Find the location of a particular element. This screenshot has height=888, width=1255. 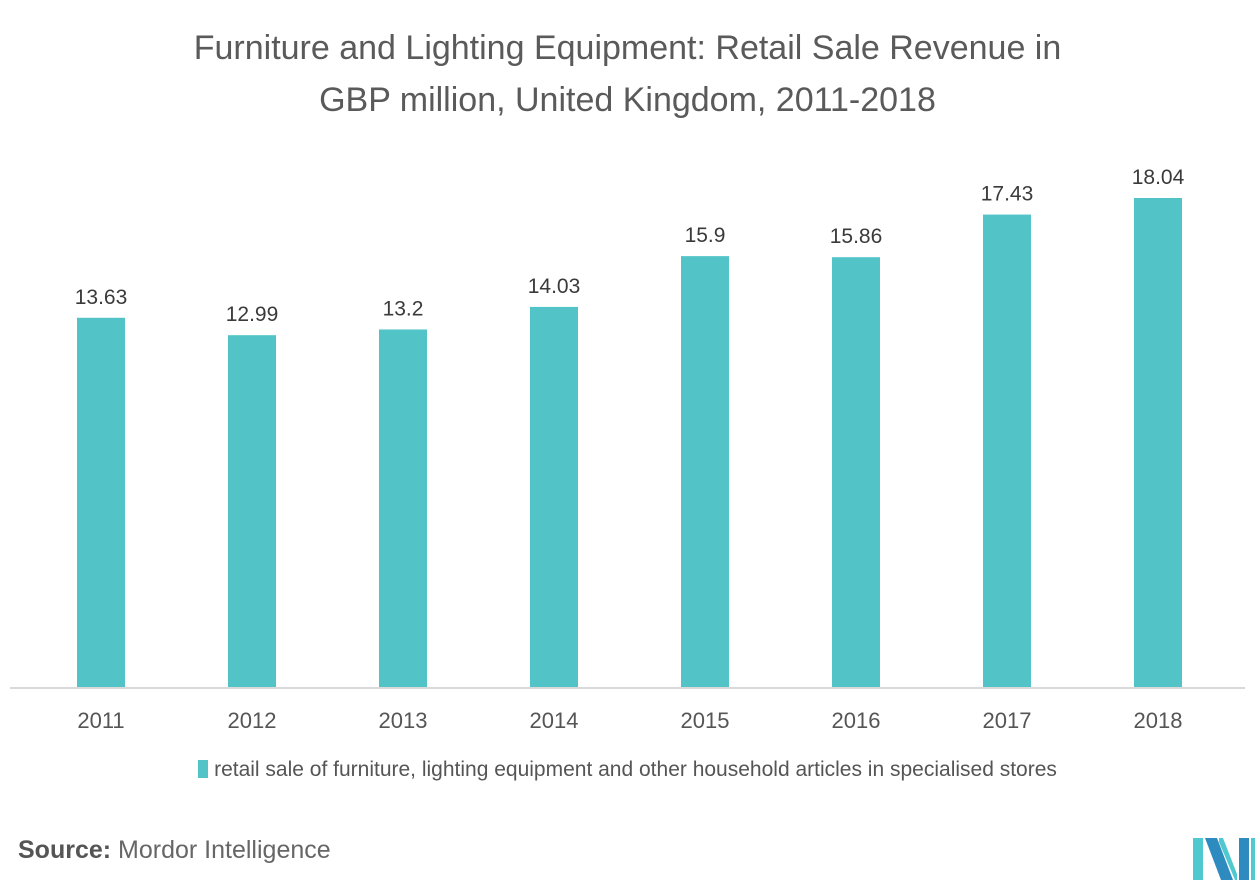

source-text: Mordor Intelligence is located at coordinates (224, 850).